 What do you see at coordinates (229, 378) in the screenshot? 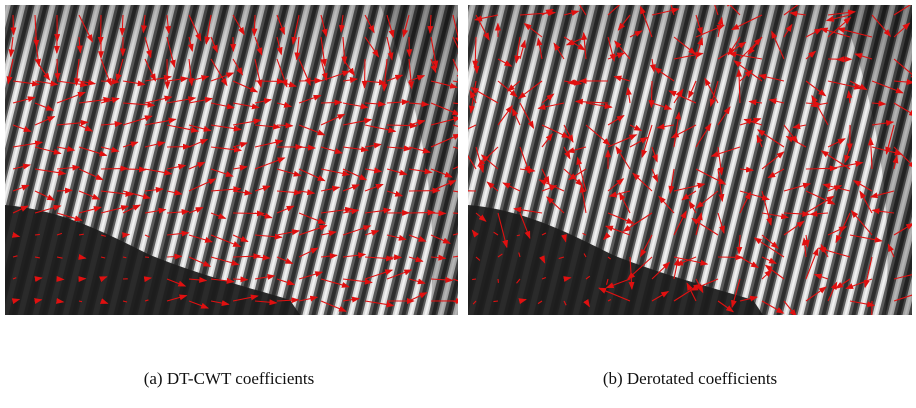
I see `caption: (a) DT-CWT coefficients` at bounding box center [229, 378].